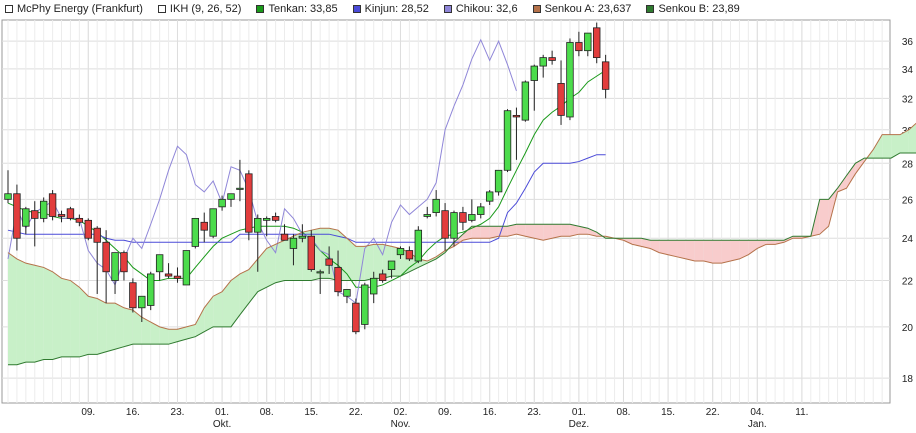 This screenshot has width=916, height=433. What do you see at coordinates (579, 424) in the screenshot?
I see `x-month-label: Dez.` at bounding box center [579, 424].